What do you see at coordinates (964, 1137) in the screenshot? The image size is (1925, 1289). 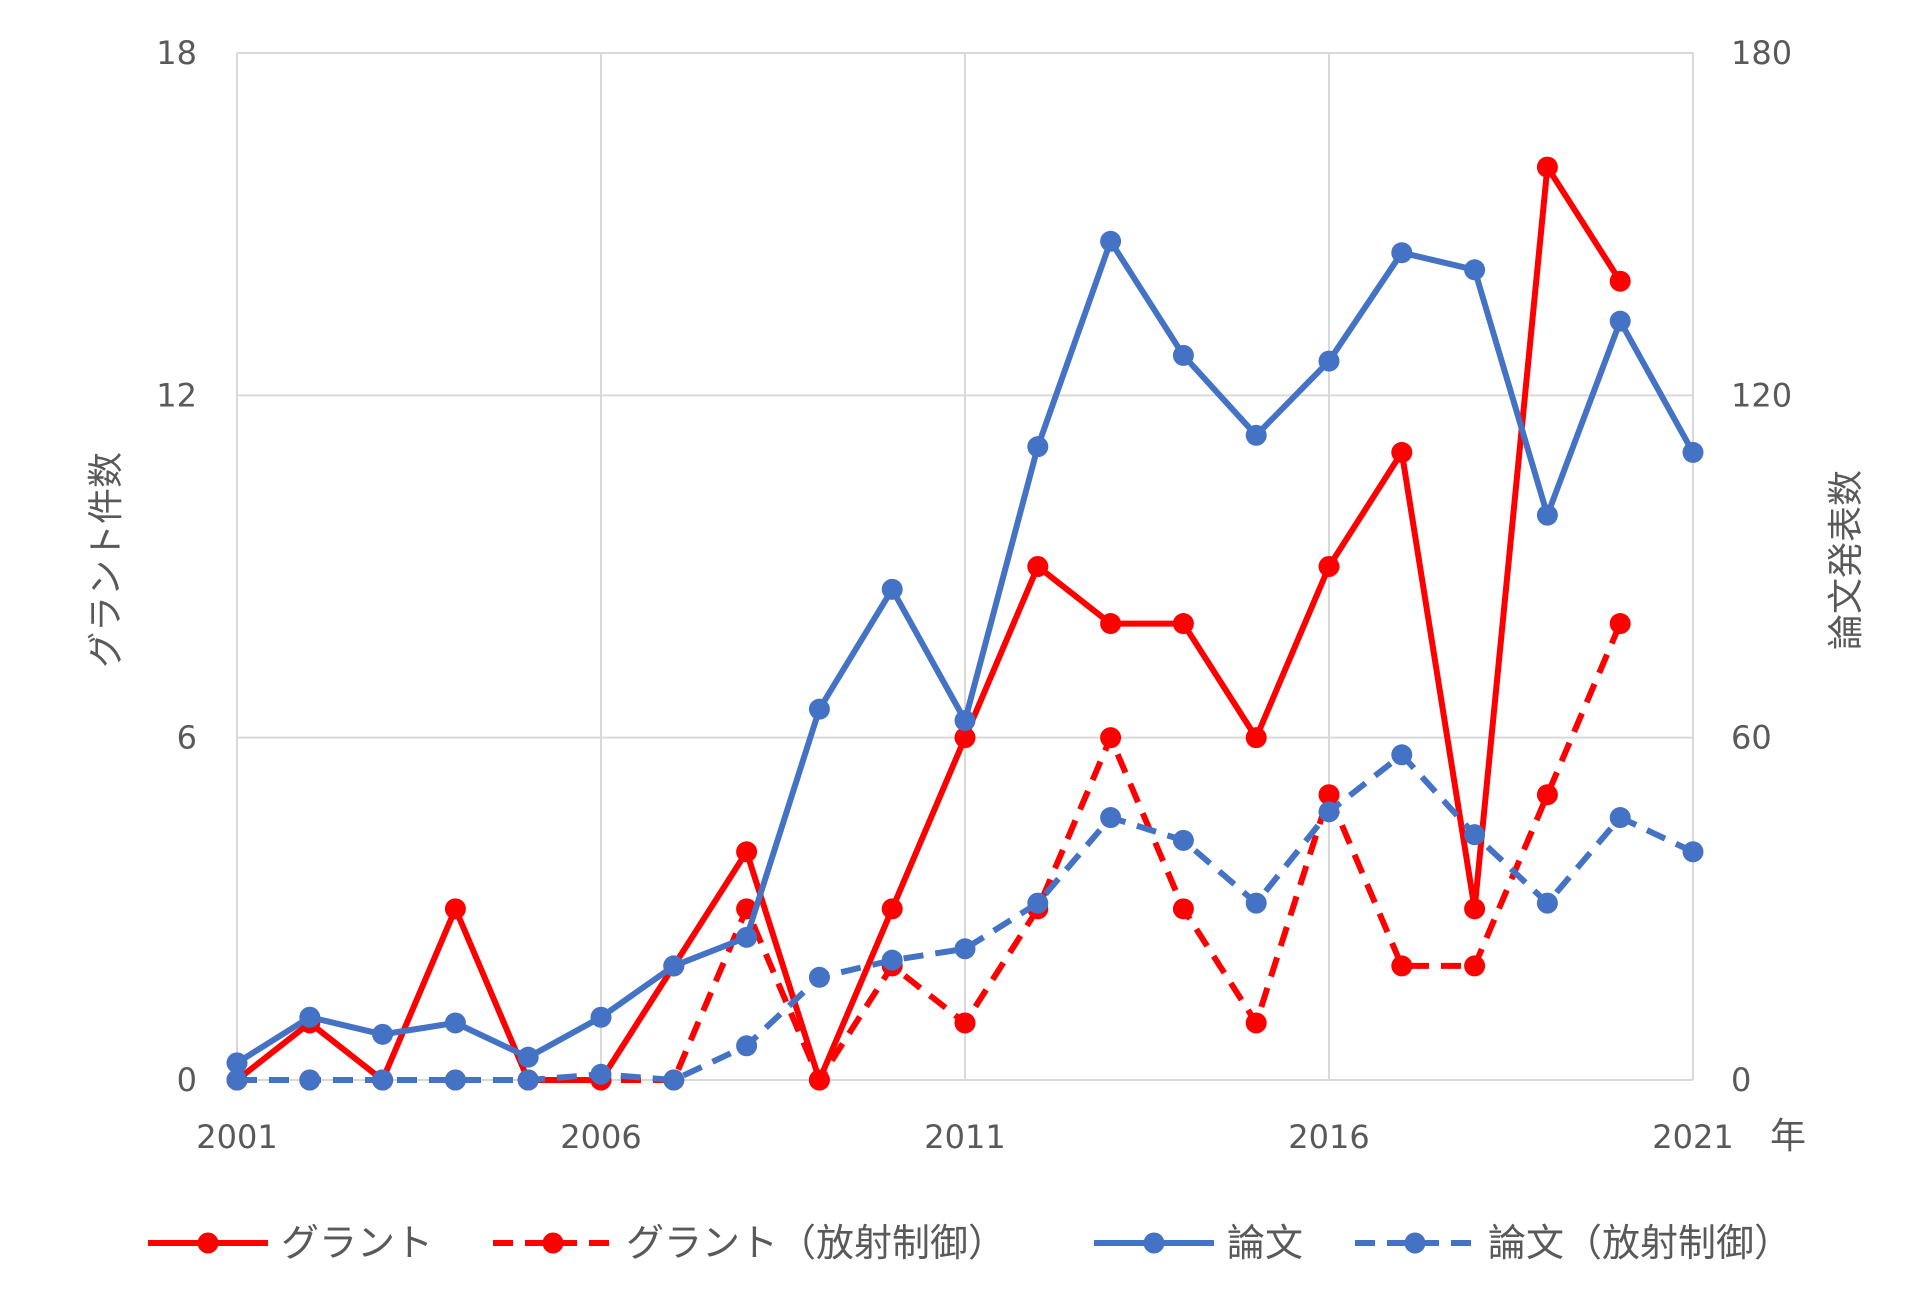 I see `x-tick-label: 2011` at bounding box center [964, 1137].